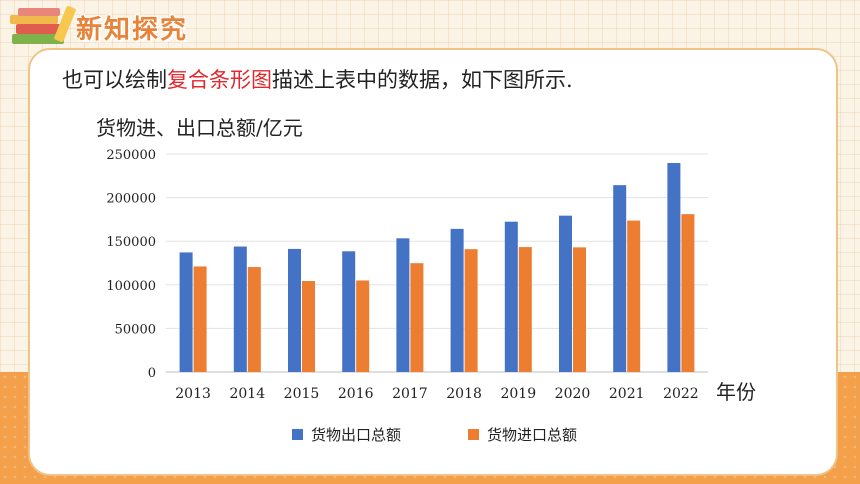 The width and height of the screenshot is (860, 484). Describe the element at coordinates (302, 394) in the screenshot. I see `x-tick-label: 2015` at that location.